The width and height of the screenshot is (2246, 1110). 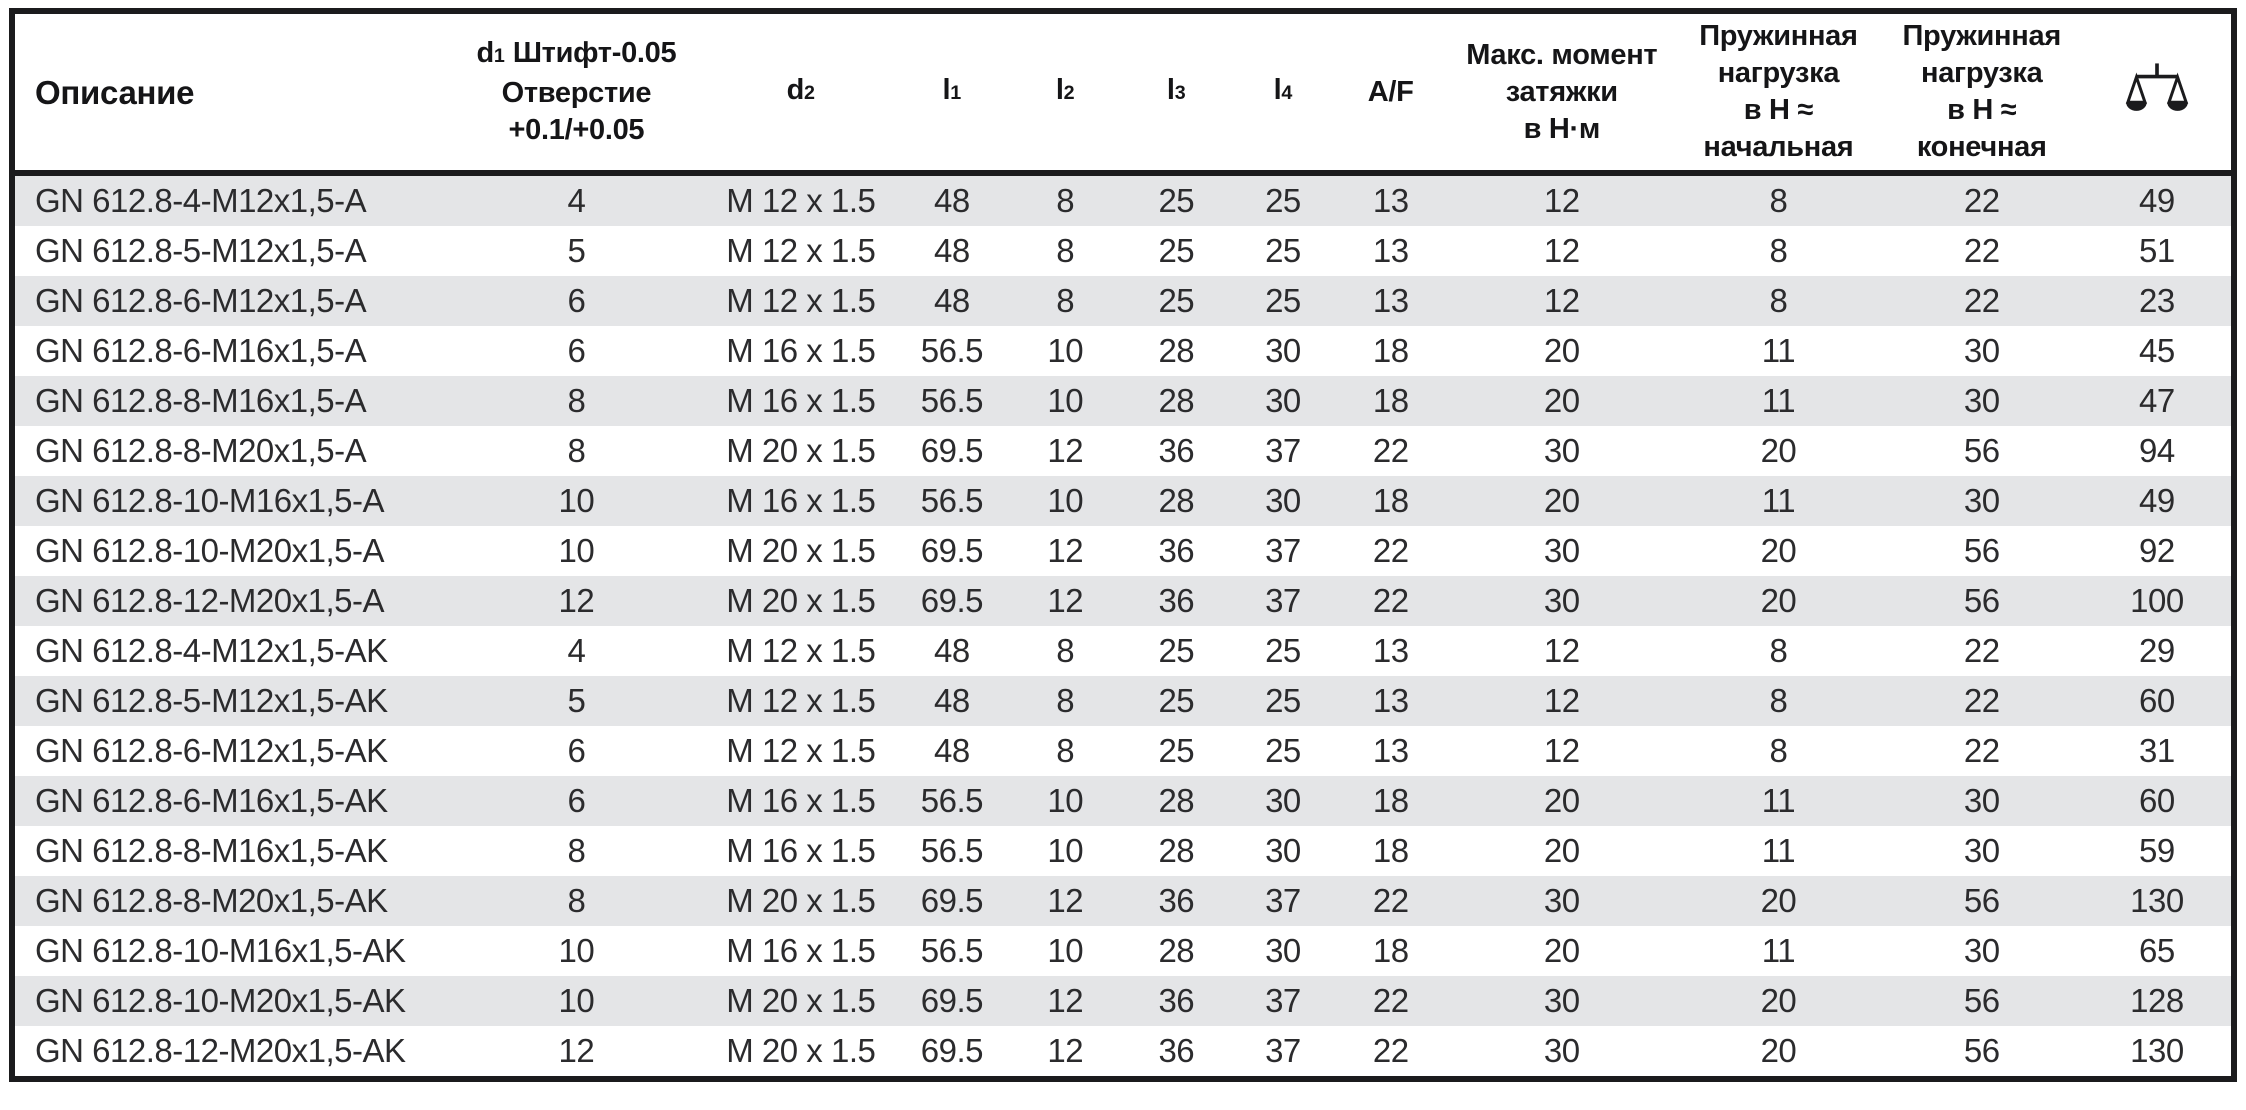 I want to click on d1-cell: 5, so click(x=576, y=251).